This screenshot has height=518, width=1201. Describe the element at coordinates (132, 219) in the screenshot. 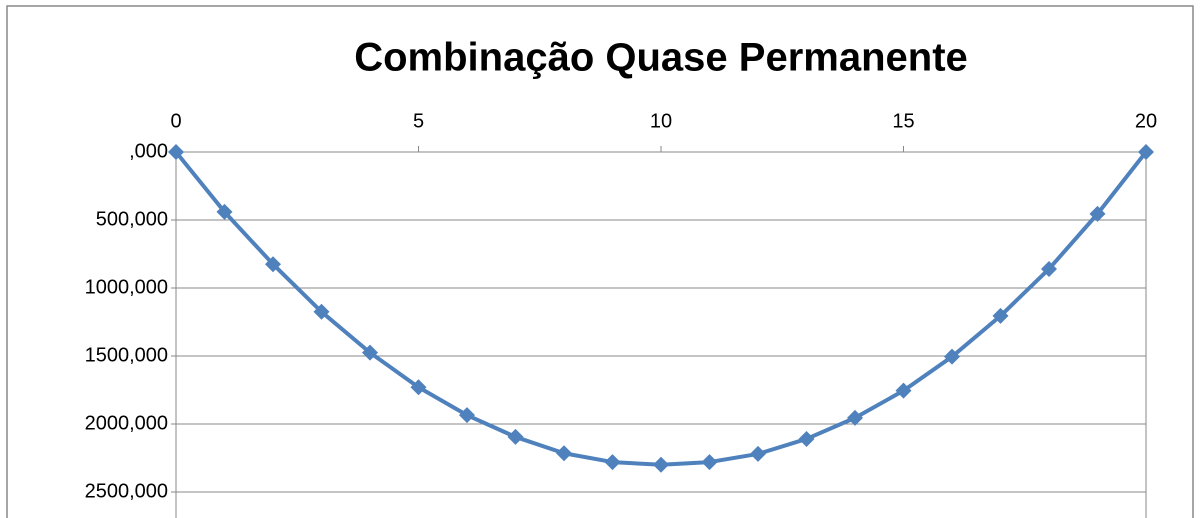

I see `y-tick-label: 500,000` at that location.